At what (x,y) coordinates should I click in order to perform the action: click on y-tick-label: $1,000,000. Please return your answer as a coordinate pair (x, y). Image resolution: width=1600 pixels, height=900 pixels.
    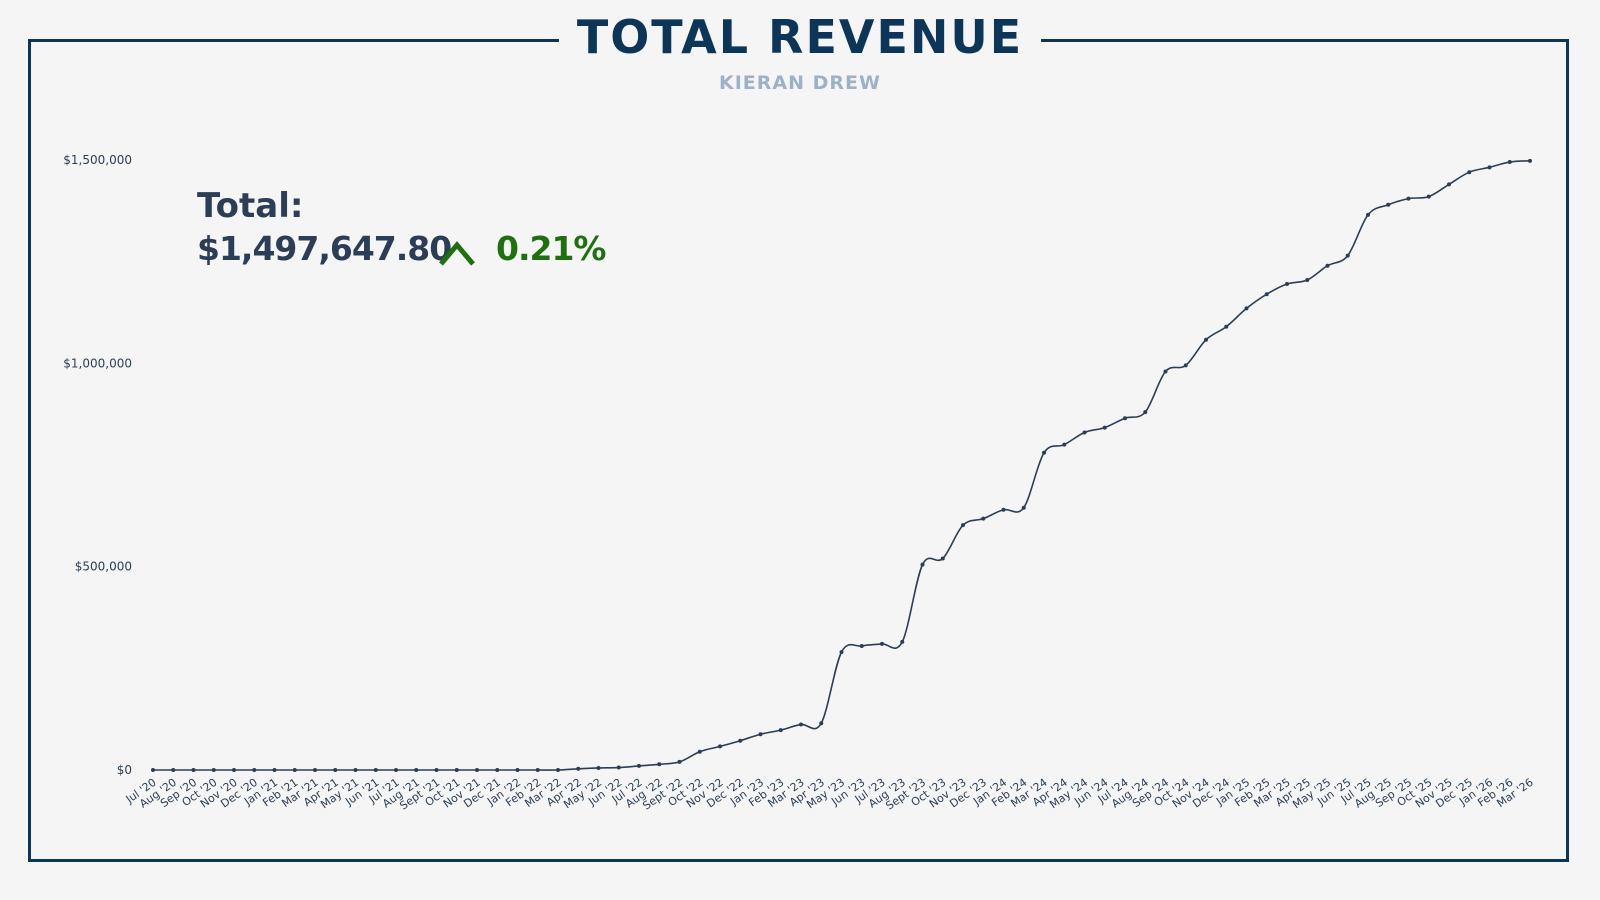
    Looking at the image, I should click on (97, 363).